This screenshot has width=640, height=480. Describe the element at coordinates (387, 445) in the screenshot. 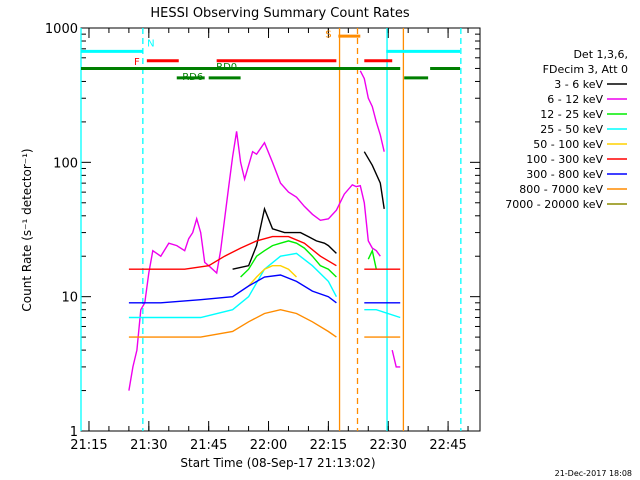

I see `x-tick-label: 22:30` at that location.